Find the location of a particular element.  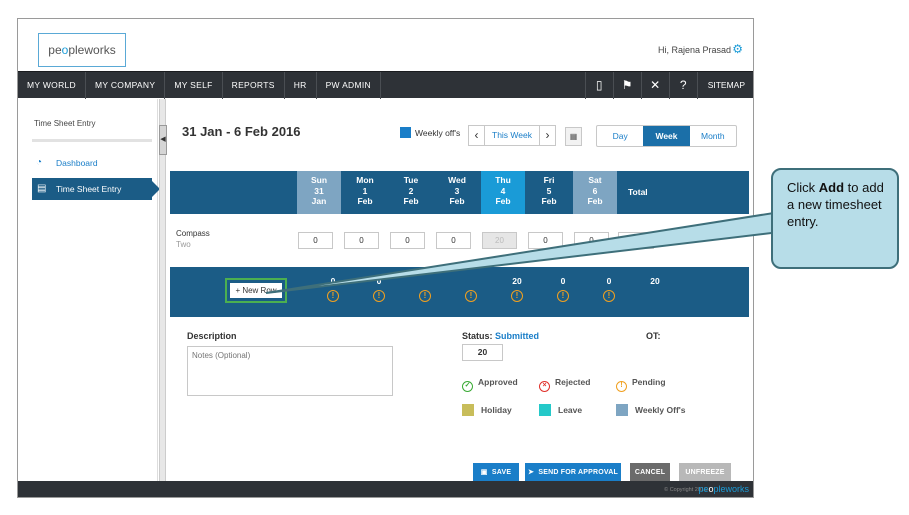

weekly-offs-legend: Weekly off's is located at coordinates (430, 132).